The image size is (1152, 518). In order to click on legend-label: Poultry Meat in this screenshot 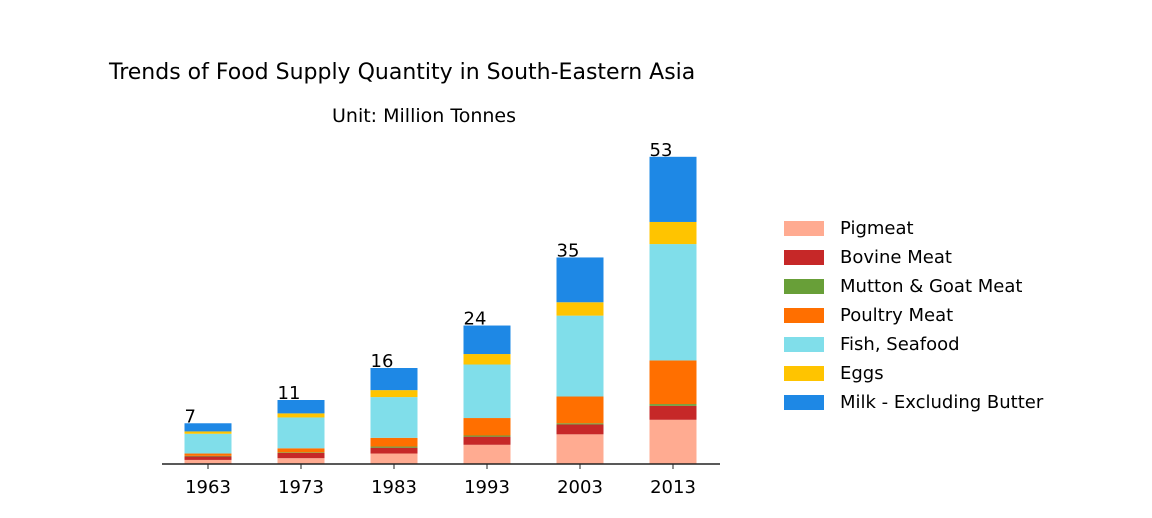, I will do `click(897, 315)`.